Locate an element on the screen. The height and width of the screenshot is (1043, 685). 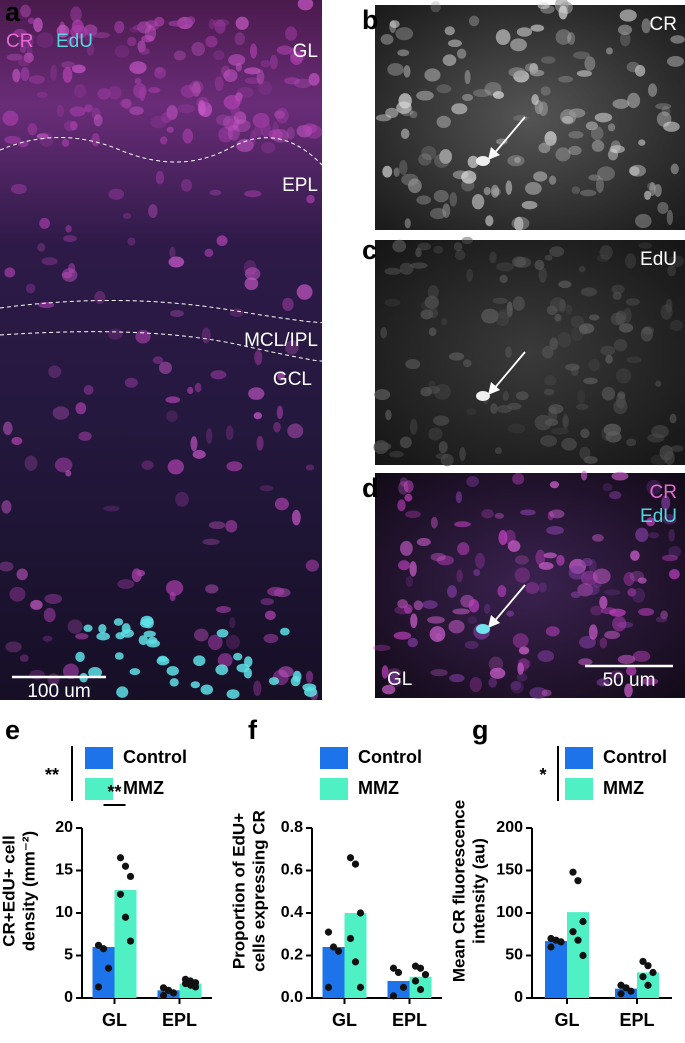
bar is located at coordinates (626, 993).